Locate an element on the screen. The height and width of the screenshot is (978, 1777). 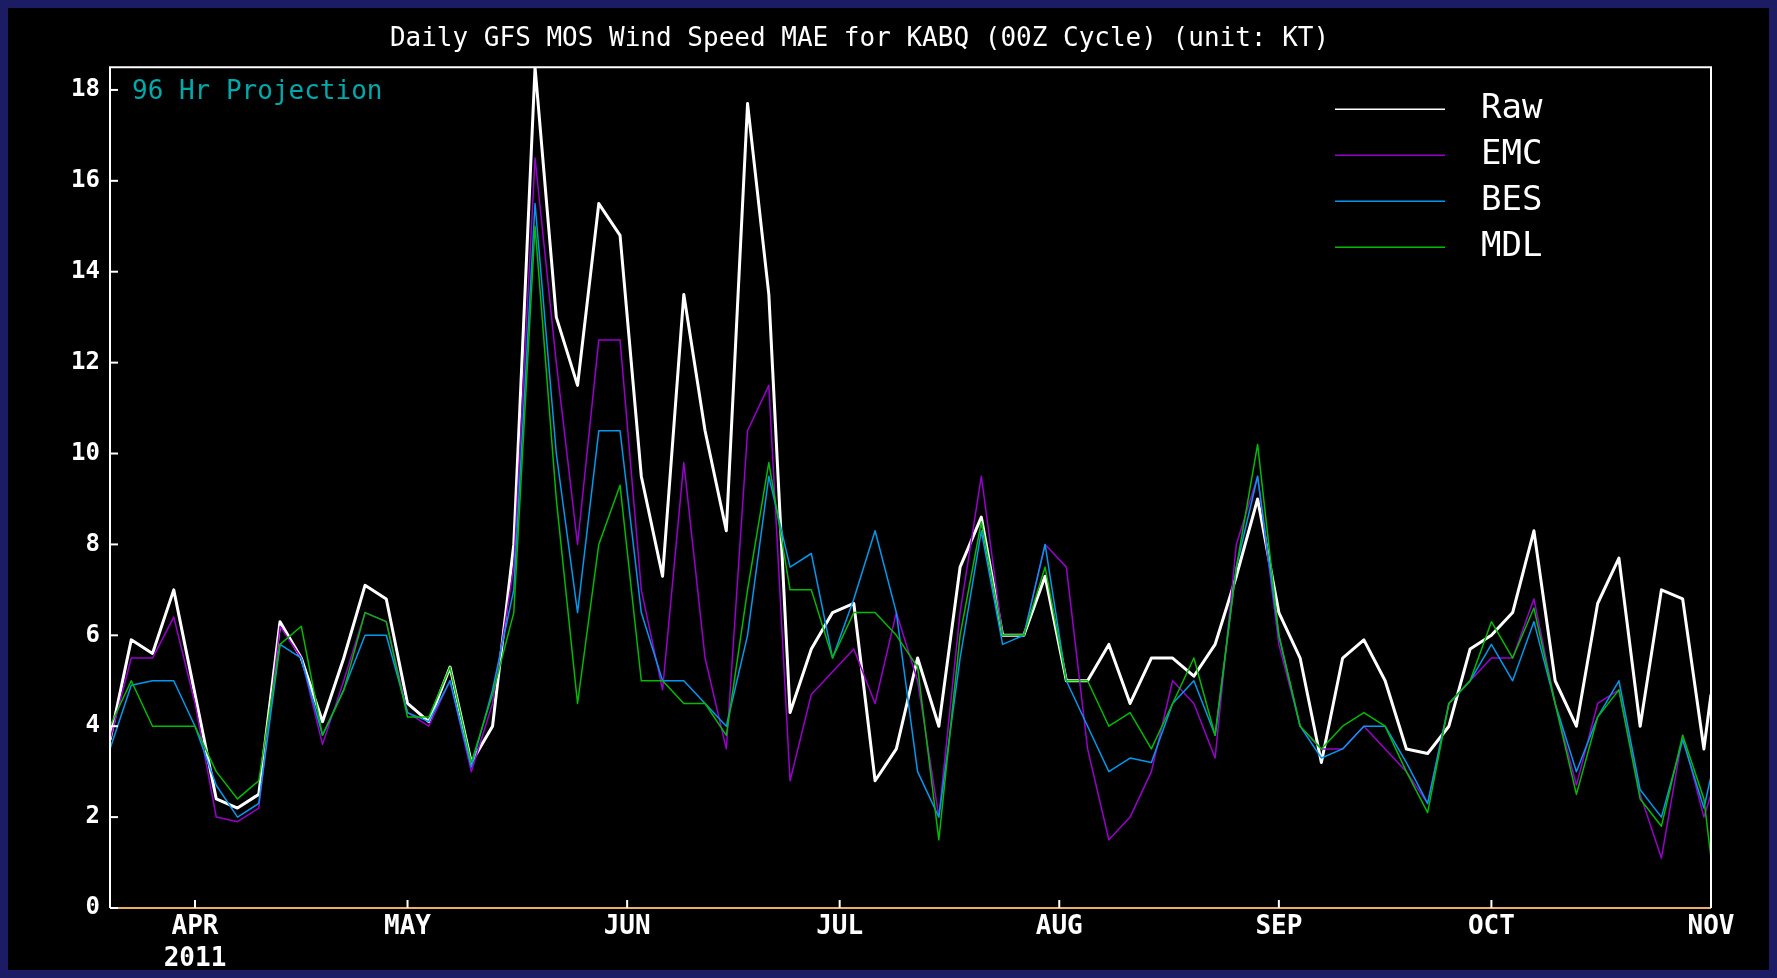
y-tick-label: 8 is located at coordinates (92, 542).